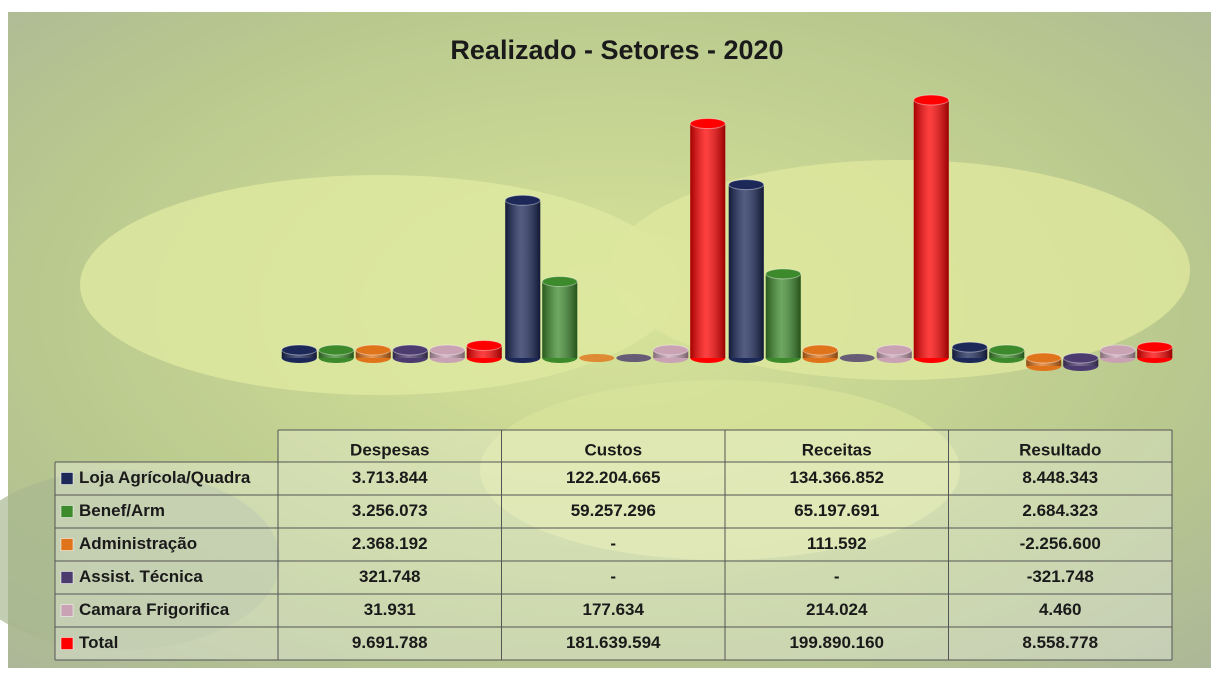 The image size is (1219, 680). Describe the element at coordinates (389, 449) in the screenshot. I see `column-header: Despesas` at that location.